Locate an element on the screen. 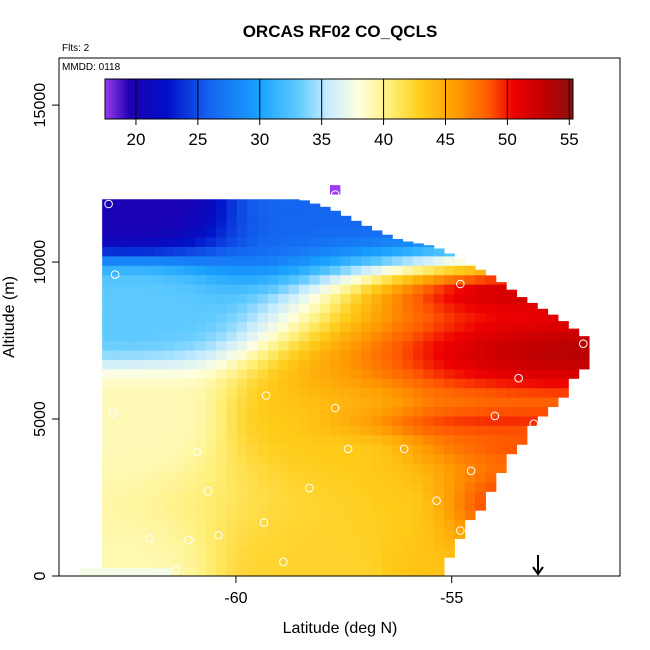  date-label: MMDD: 0118 is located at coordinates (91, 67).